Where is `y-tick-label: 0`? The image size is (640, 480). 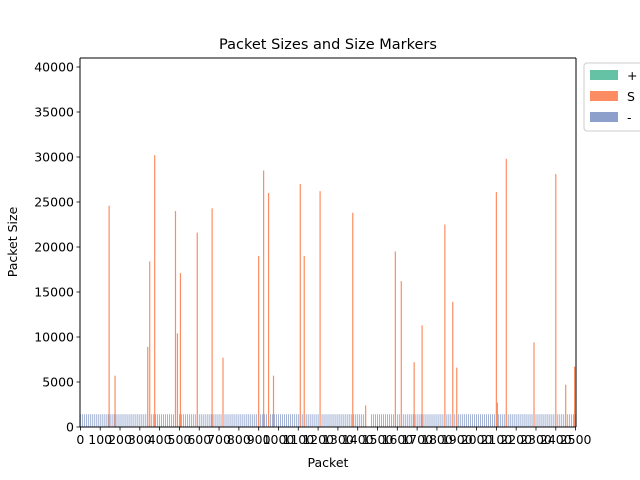
y-tick-label: 0 is located at coordinates (70, 427).